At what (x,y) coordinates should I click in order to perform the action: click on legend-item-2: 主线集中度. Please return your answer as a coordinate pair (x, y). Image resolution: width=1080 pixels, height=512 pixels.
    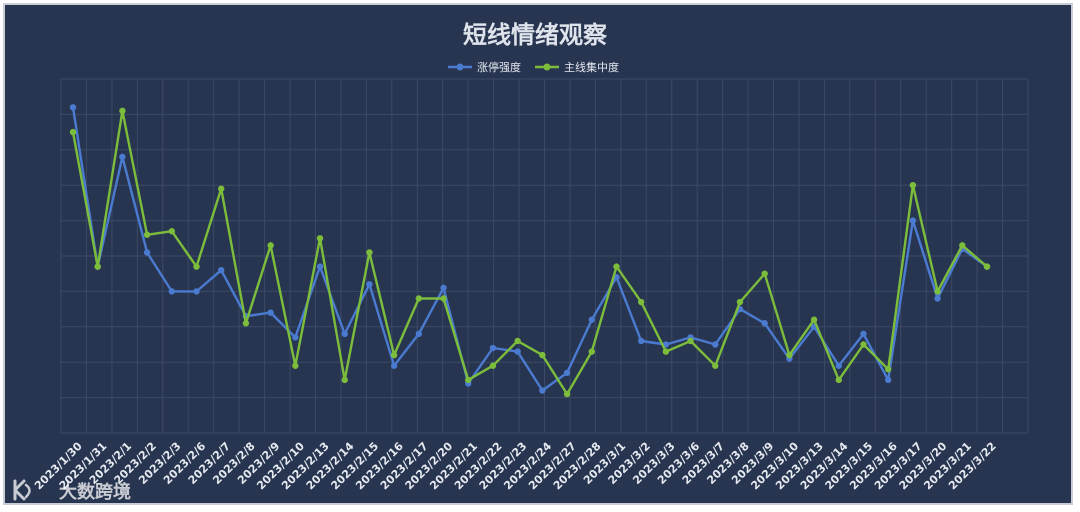
    Looking at the image, I should click on (577, 67).